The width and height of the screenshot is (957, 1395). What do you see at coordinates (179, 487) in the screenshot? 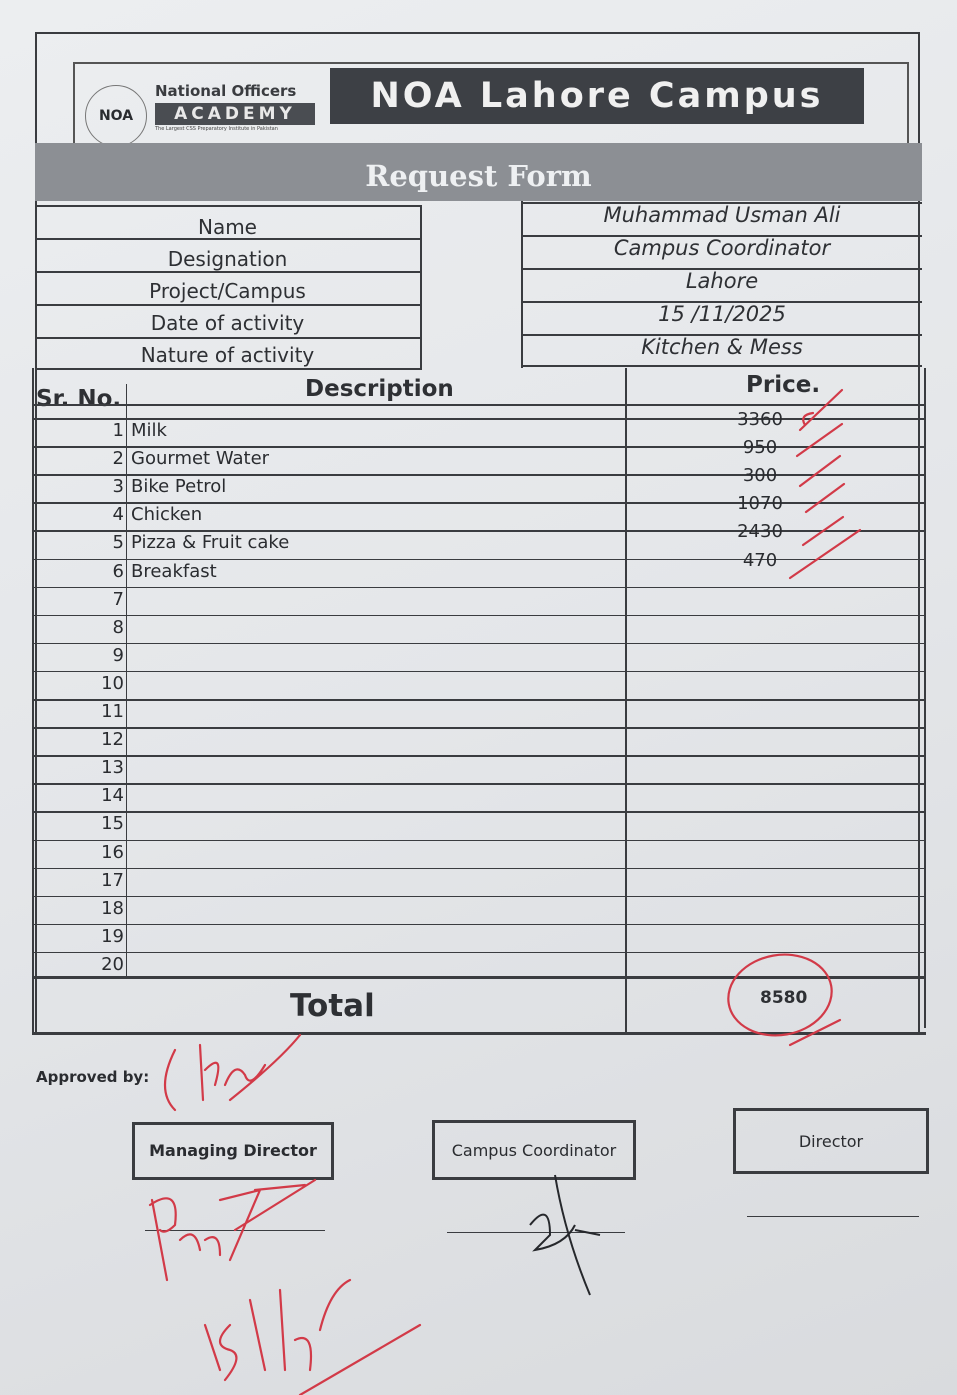
I see `row-description: Bike Petrol` at bounding box center [179, 487].